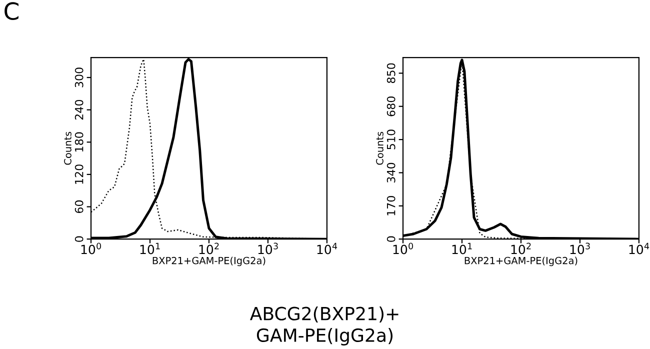 This screenshot has height=349, width=650. I want to click on y-tick-label: 240, so click(79, 110).